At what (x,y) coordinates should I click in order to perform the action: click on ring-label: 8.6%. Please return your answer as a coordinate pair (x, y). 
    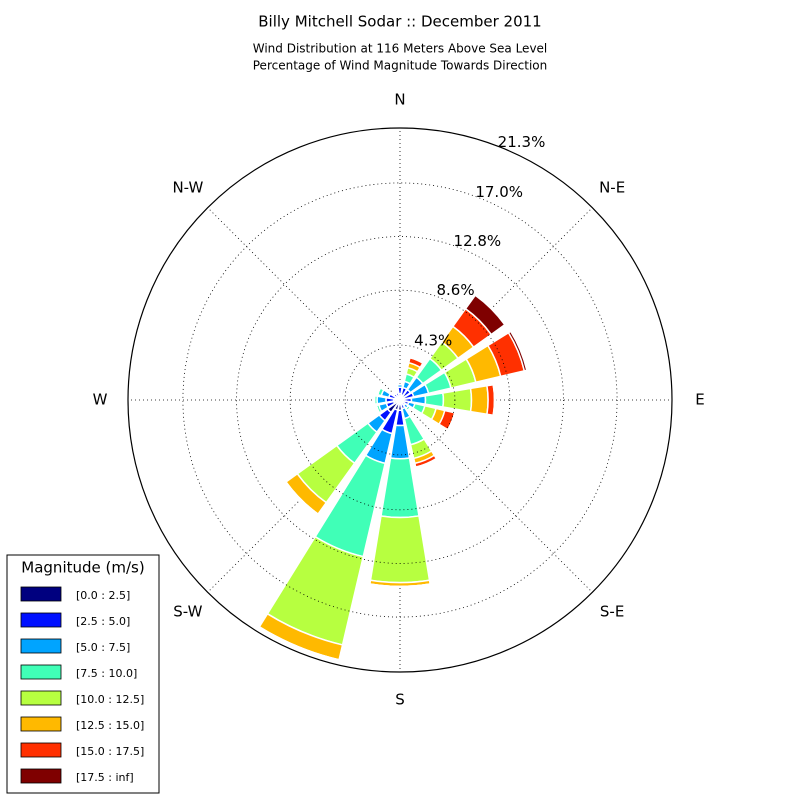
    Looking at the image, I should click on (455, 290).